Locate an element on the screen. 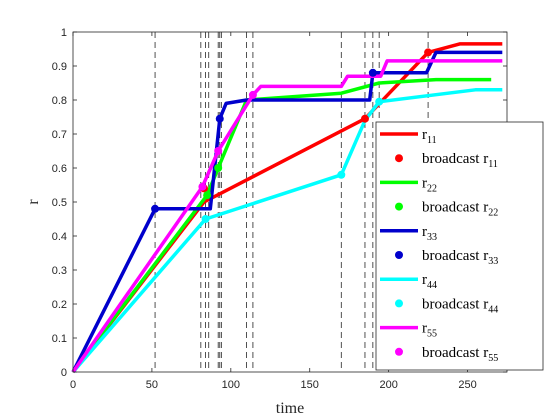  x-tick-label: 150 is located at coordinates (310, 385).